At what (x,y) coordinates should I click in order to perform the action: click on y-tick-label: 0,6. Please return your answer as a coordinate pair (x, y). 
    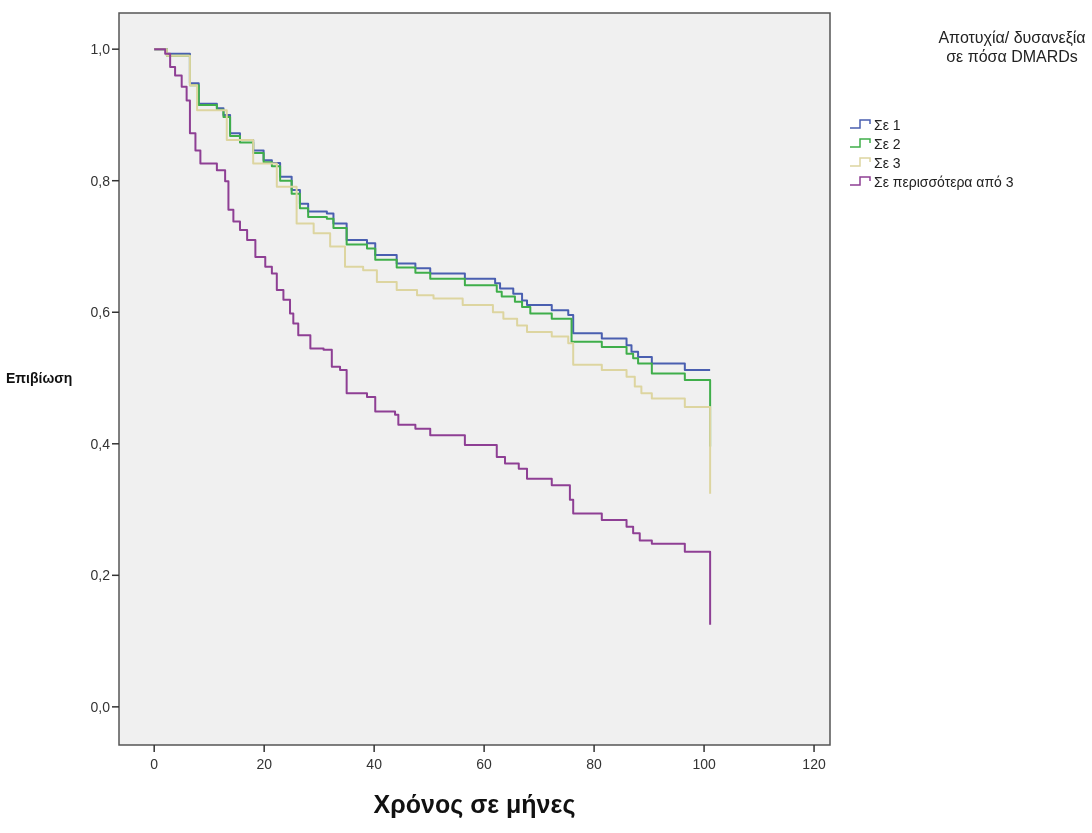
    Looking at the image, I should click on (100, 312).